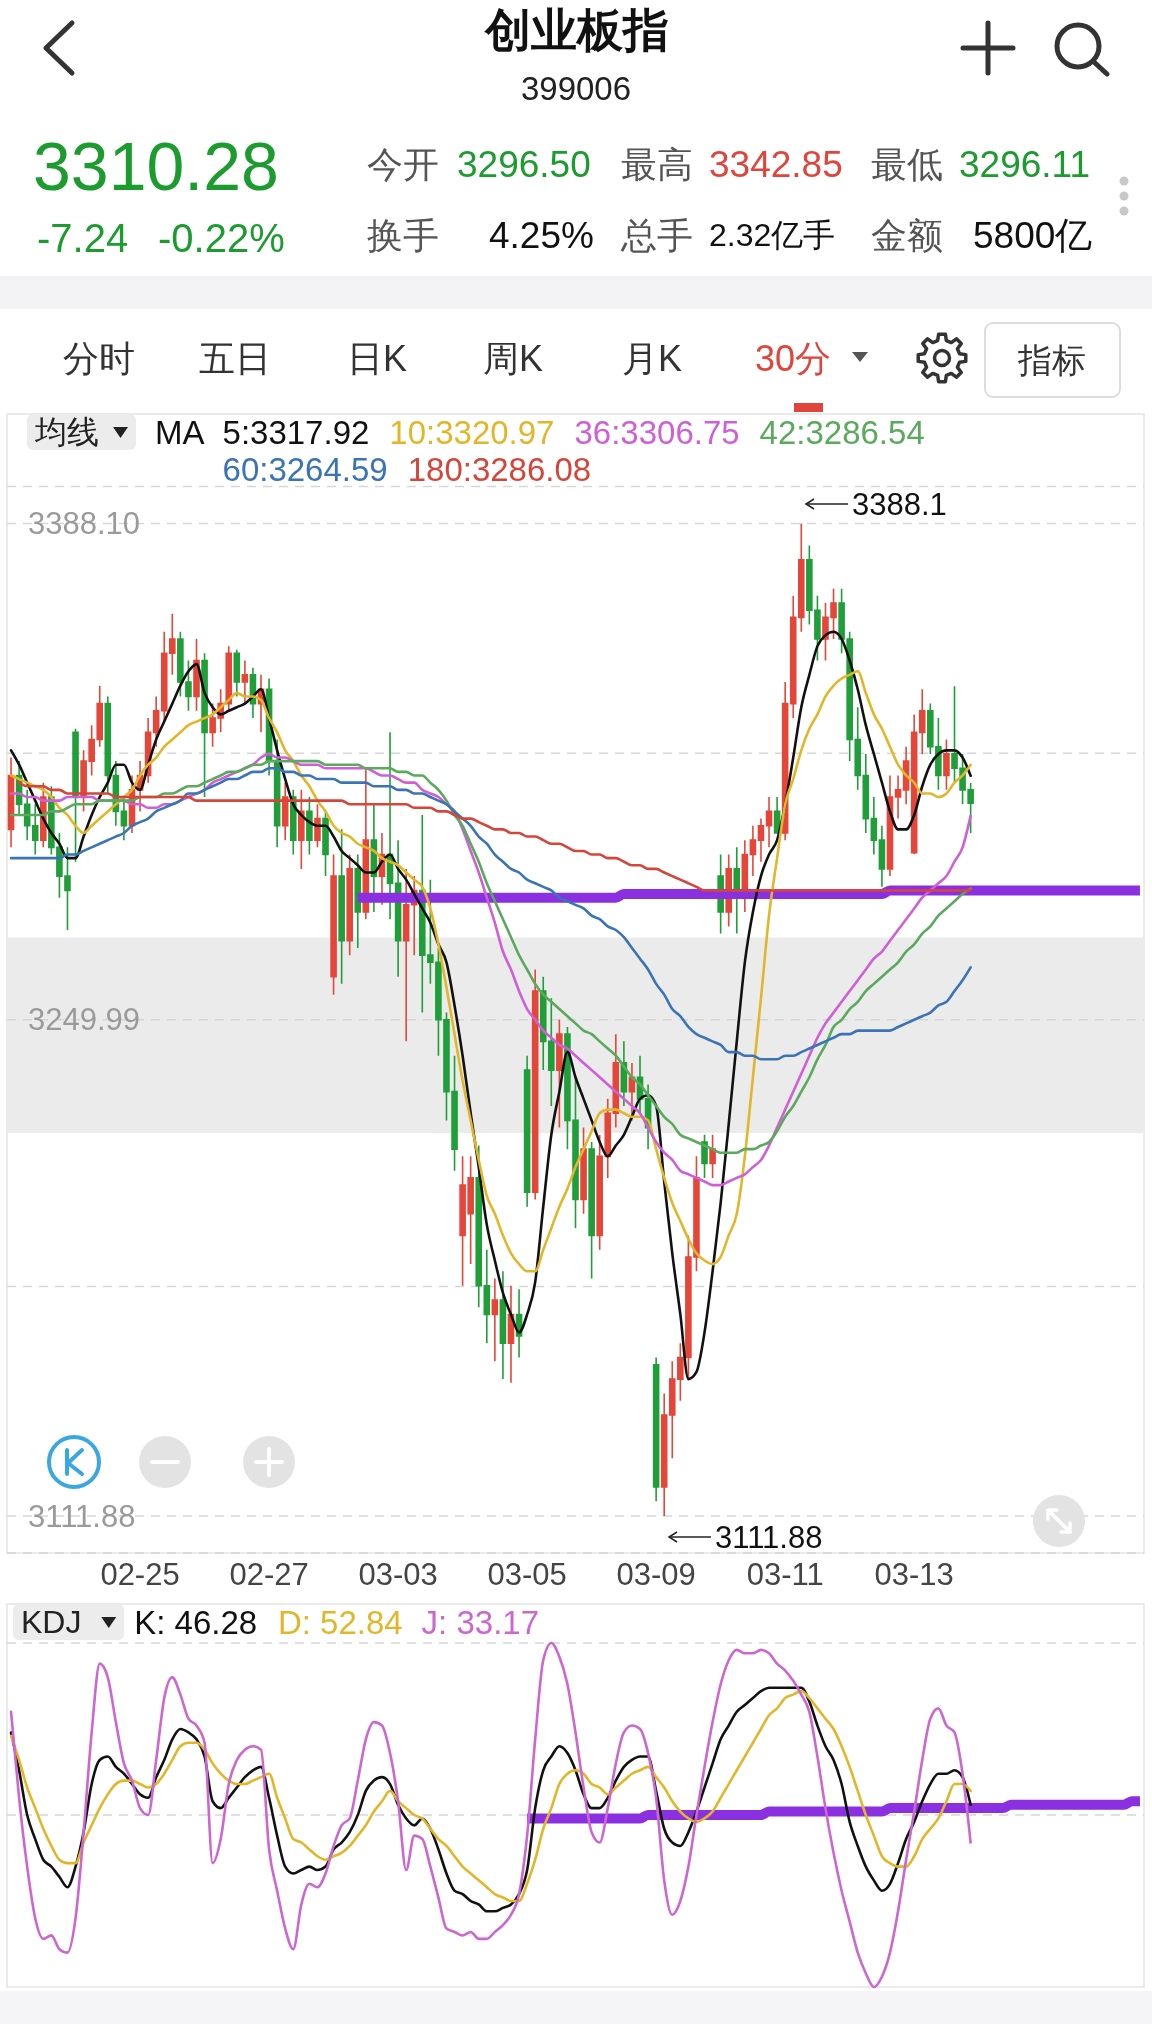 This screenshot has height=2024, width=1152. What do you see at coordinates (513, 358) in the screenshot?
I see `text: 周K` at bounding box center [513, 358].